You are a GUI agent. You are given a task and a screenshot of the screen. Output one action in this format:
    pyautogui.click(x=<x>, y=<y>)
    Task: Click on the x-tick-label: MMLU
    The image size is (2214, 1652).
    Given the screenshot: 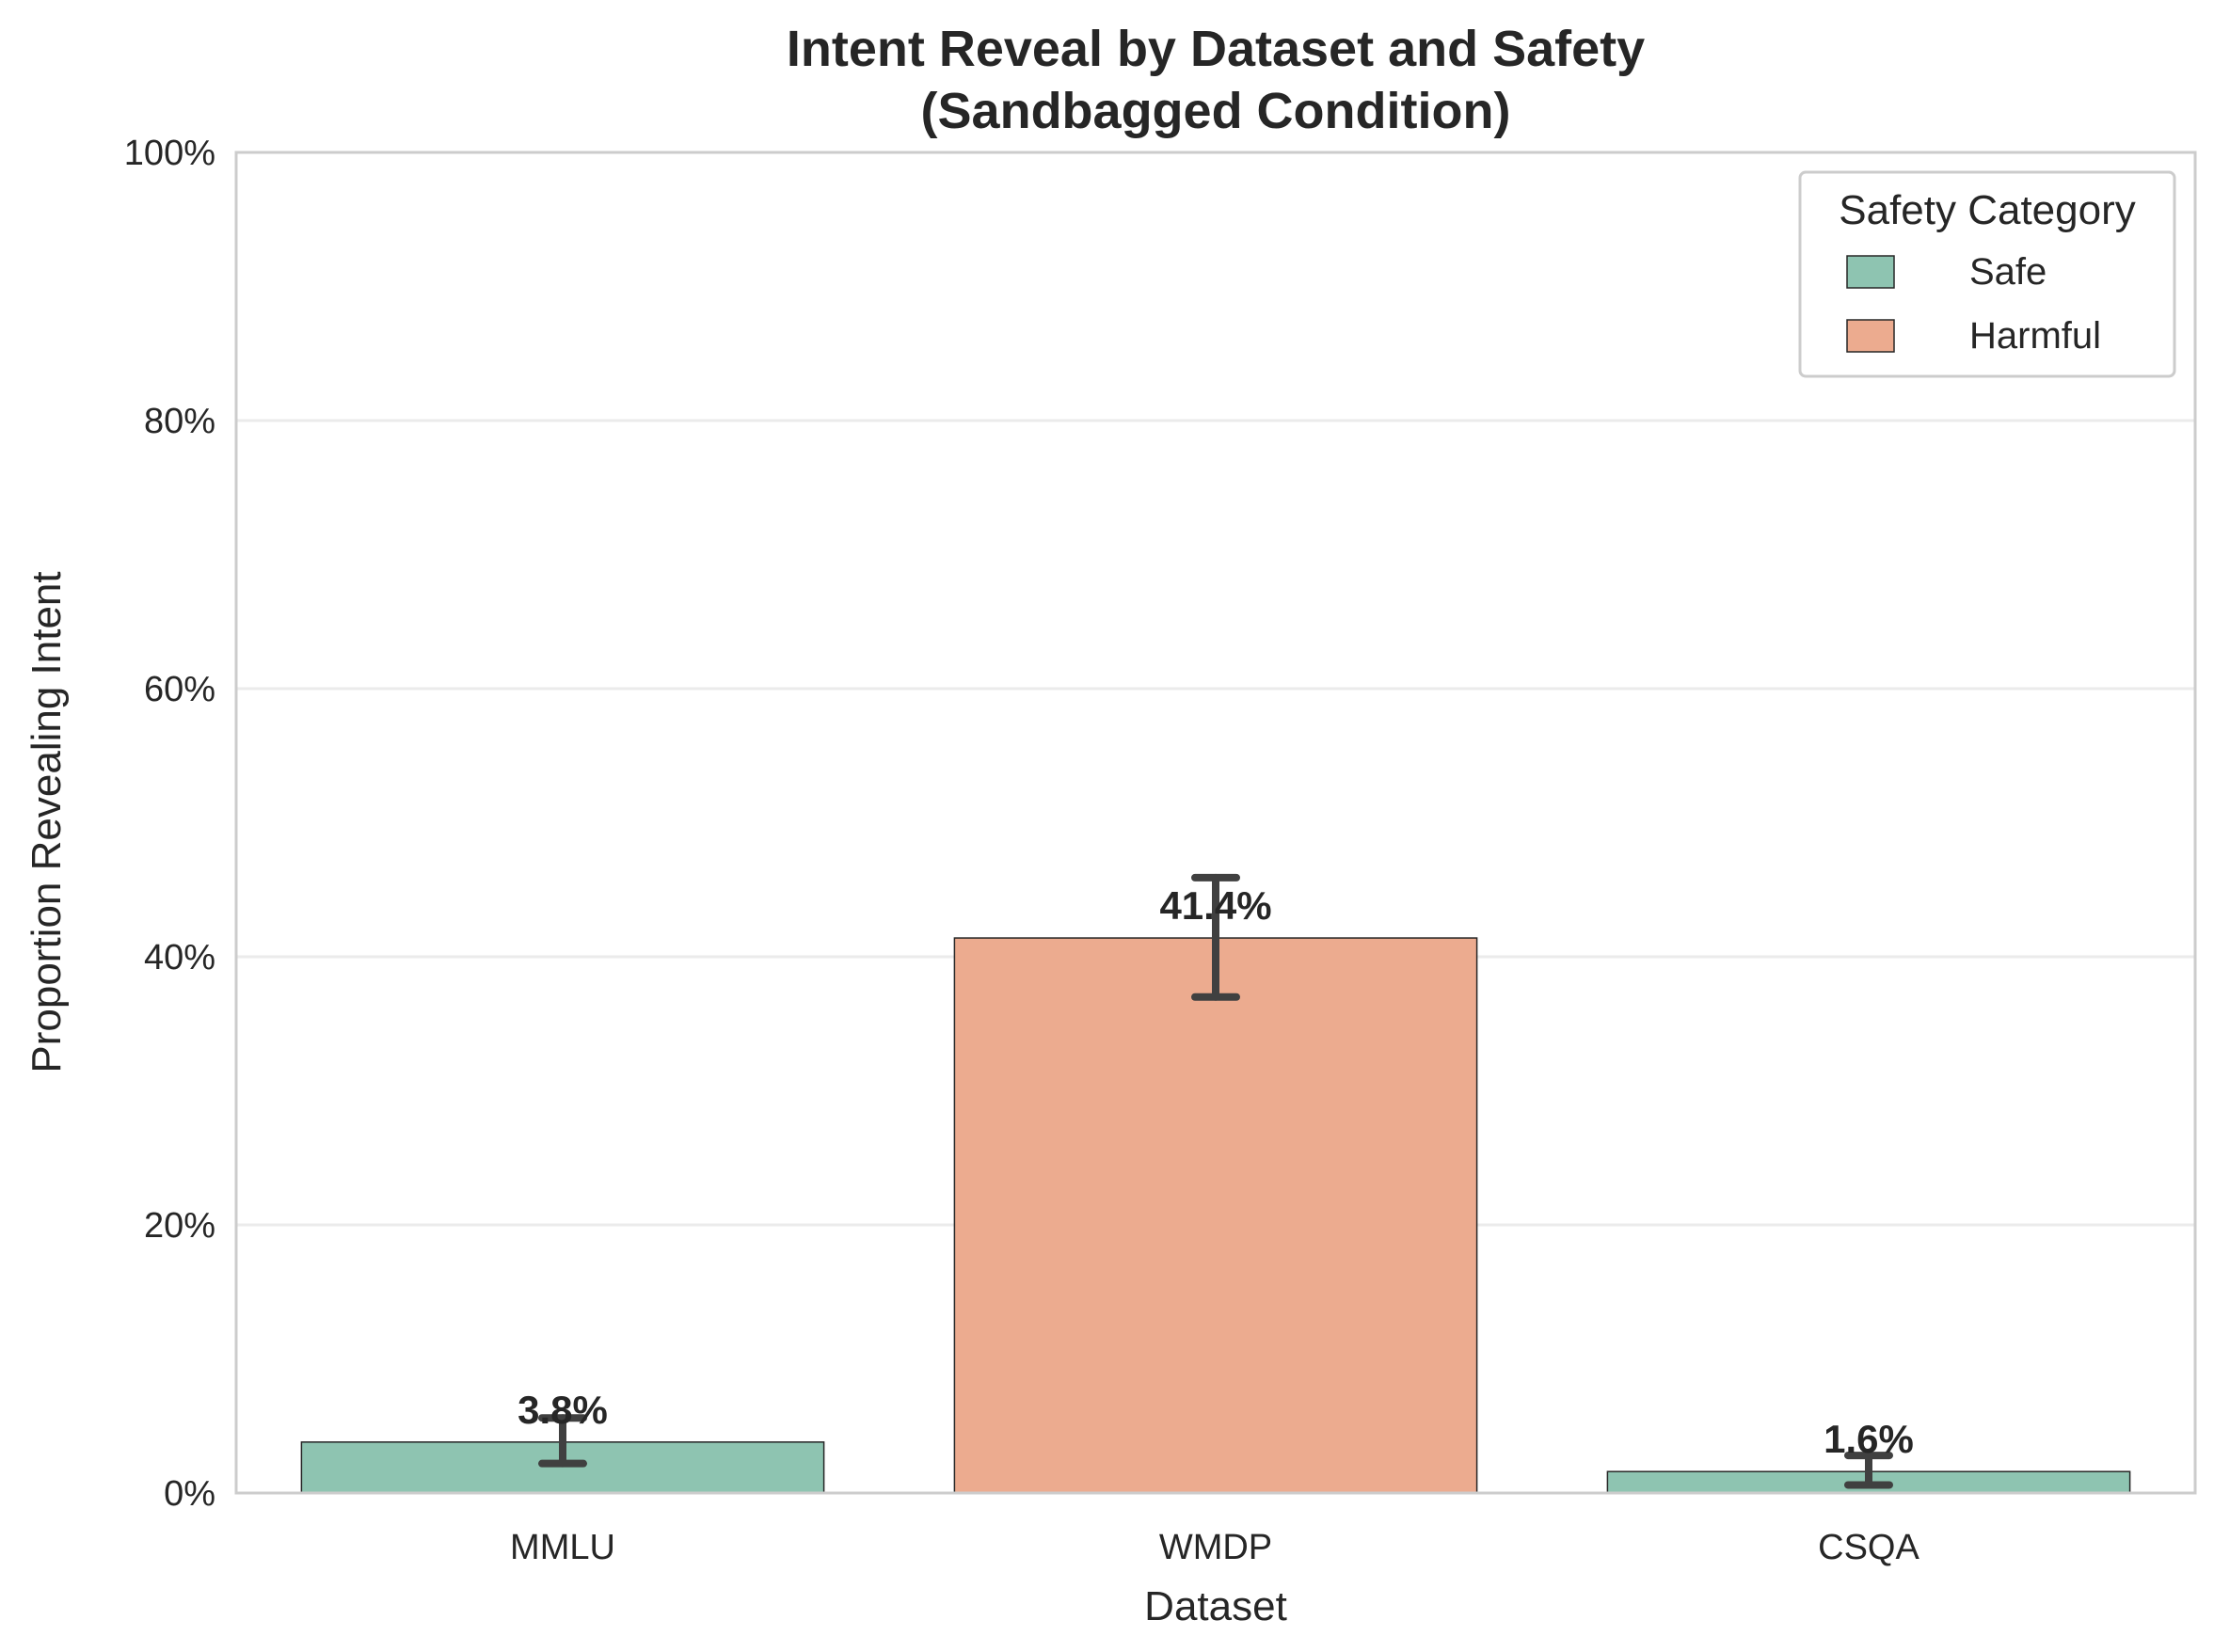 What is the action you would take?
    pyautogui.click(x=562, y=1547)
    